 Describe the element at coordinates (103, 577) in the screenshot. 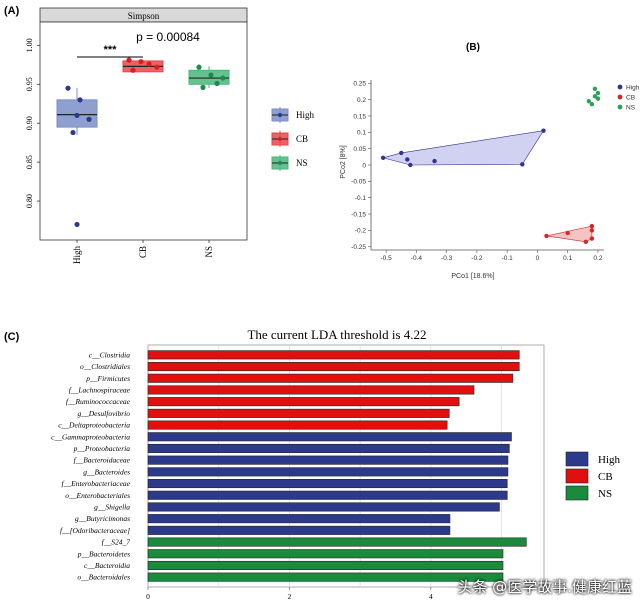

I see `bar-label: o__Bacteroidales` at that location.